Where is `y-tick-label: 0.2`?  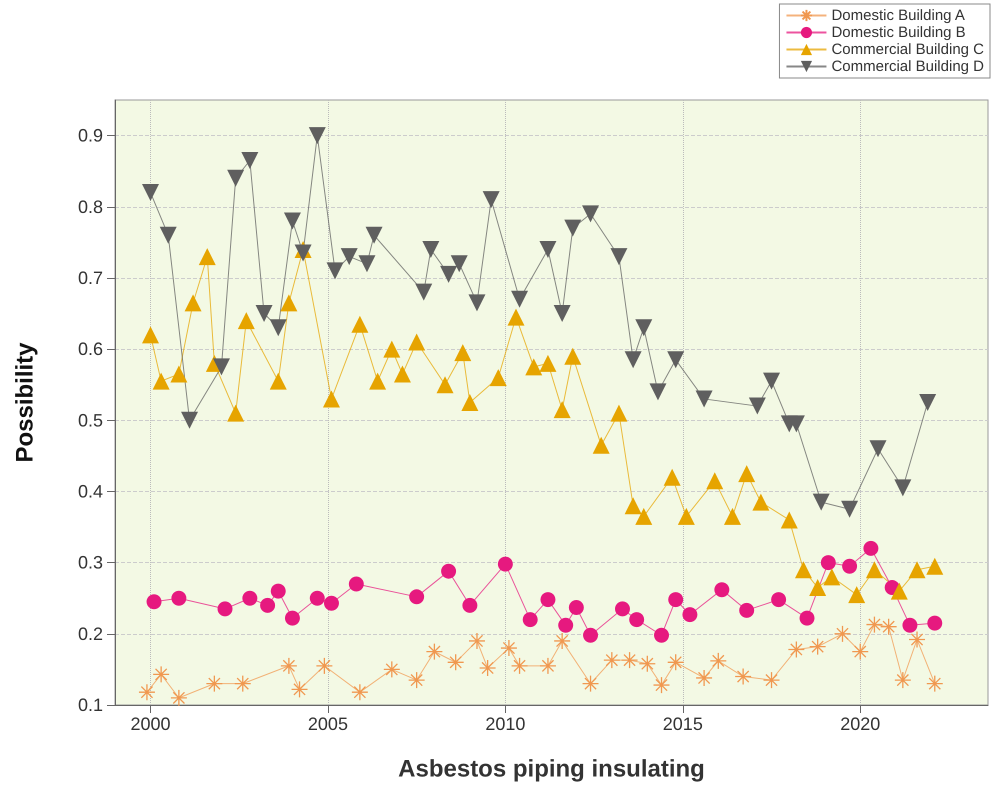 y-tick-label: 0.2 is located at coordinates (90, 634).